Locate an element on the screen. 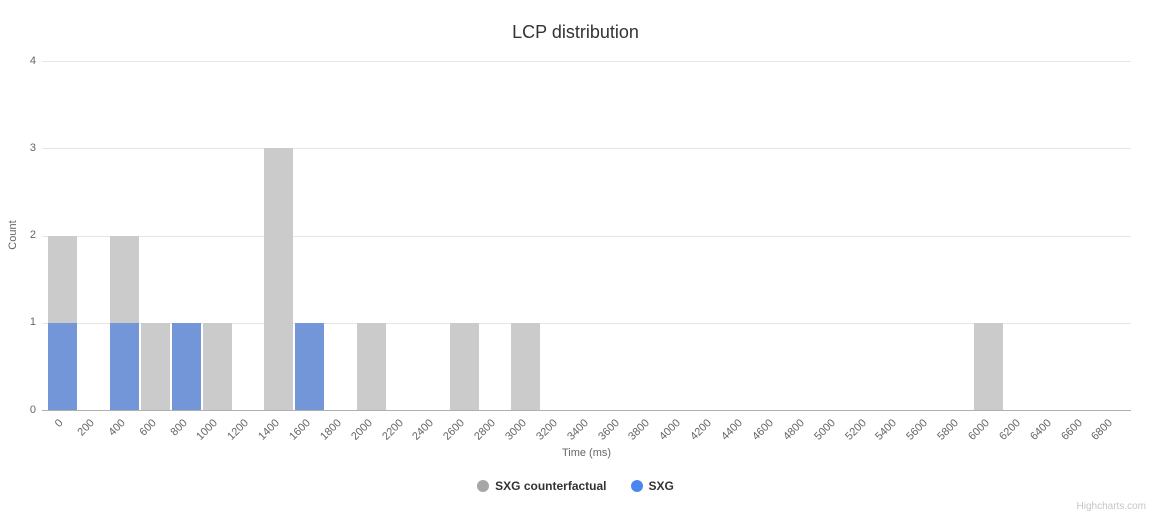 Image resolution: width=1151 pixels, height=522 pixels. x-axis-label-1000: 1000 is located at coordinates (207, 430).